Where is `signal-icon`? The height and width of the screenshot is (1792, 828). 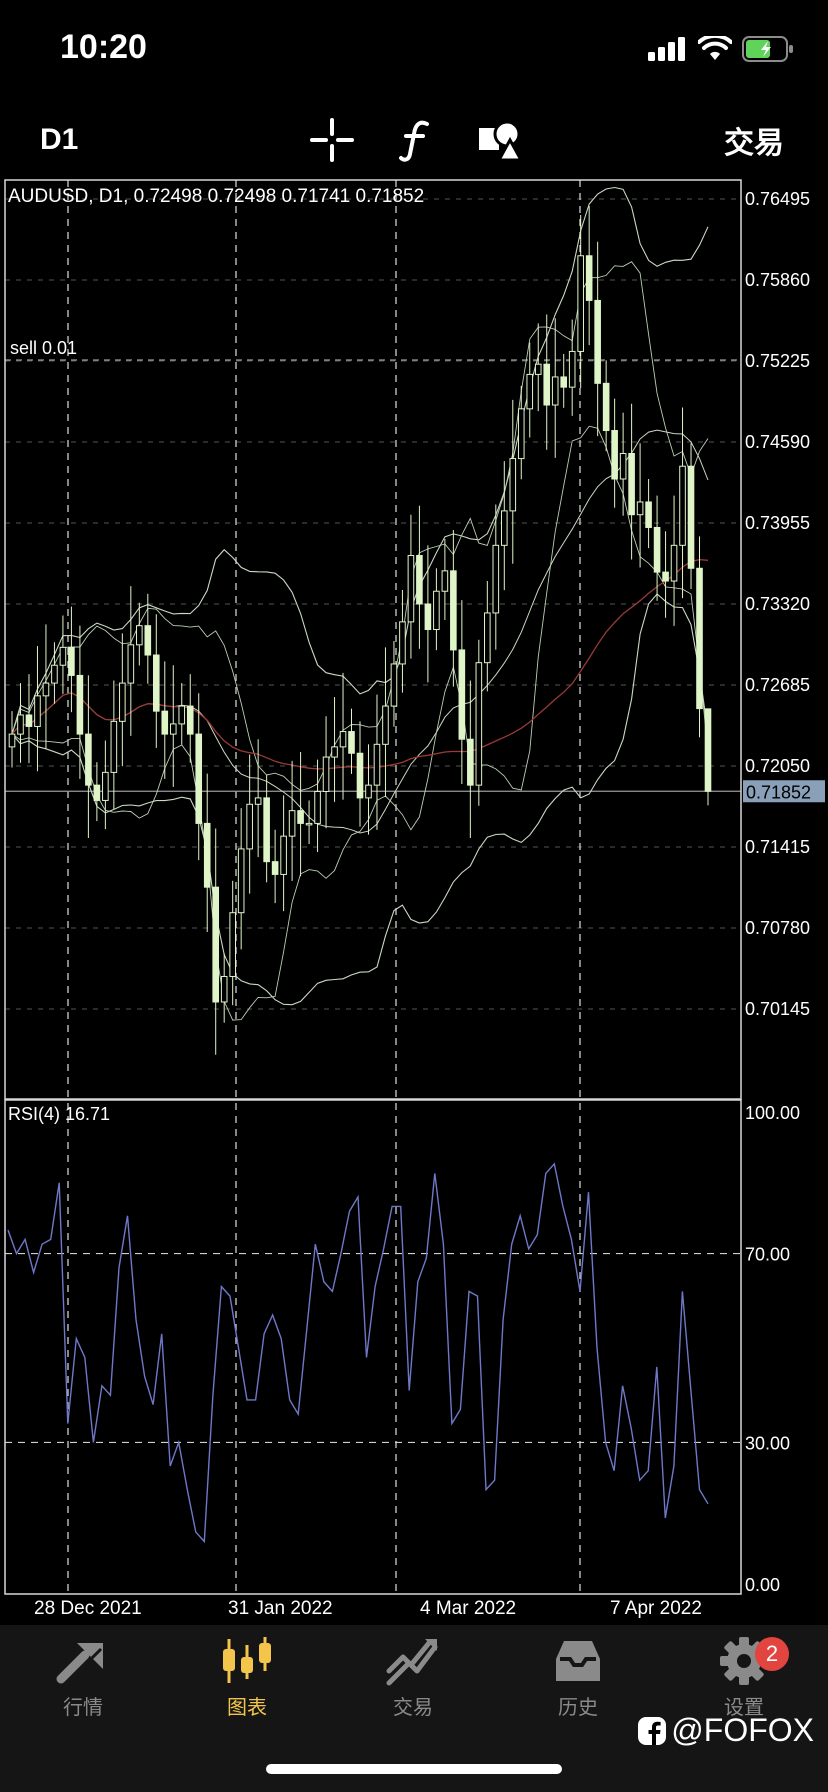
signal-icon is located at coordinates (666, 49).